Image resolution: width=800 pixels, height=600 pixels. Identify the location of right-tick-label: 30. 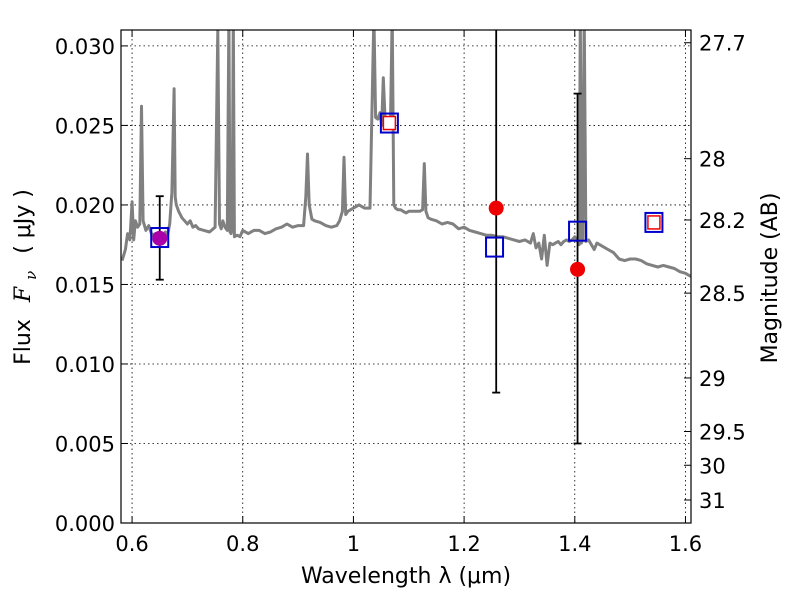
(712, 466).